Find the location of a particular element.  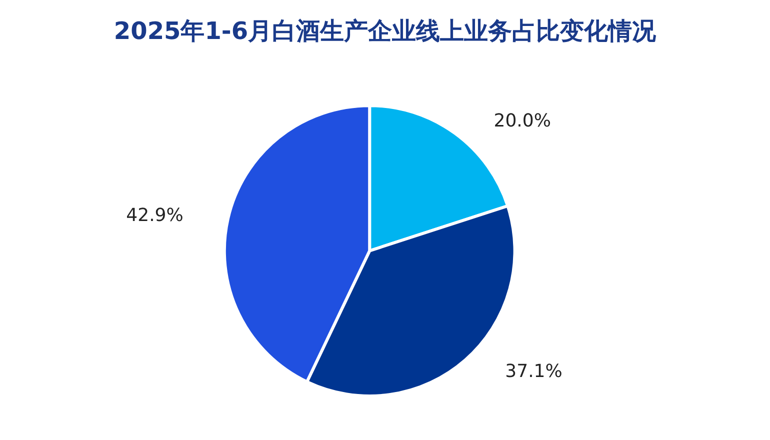

data-label: 42.9% is located at coordinates (155, 215).